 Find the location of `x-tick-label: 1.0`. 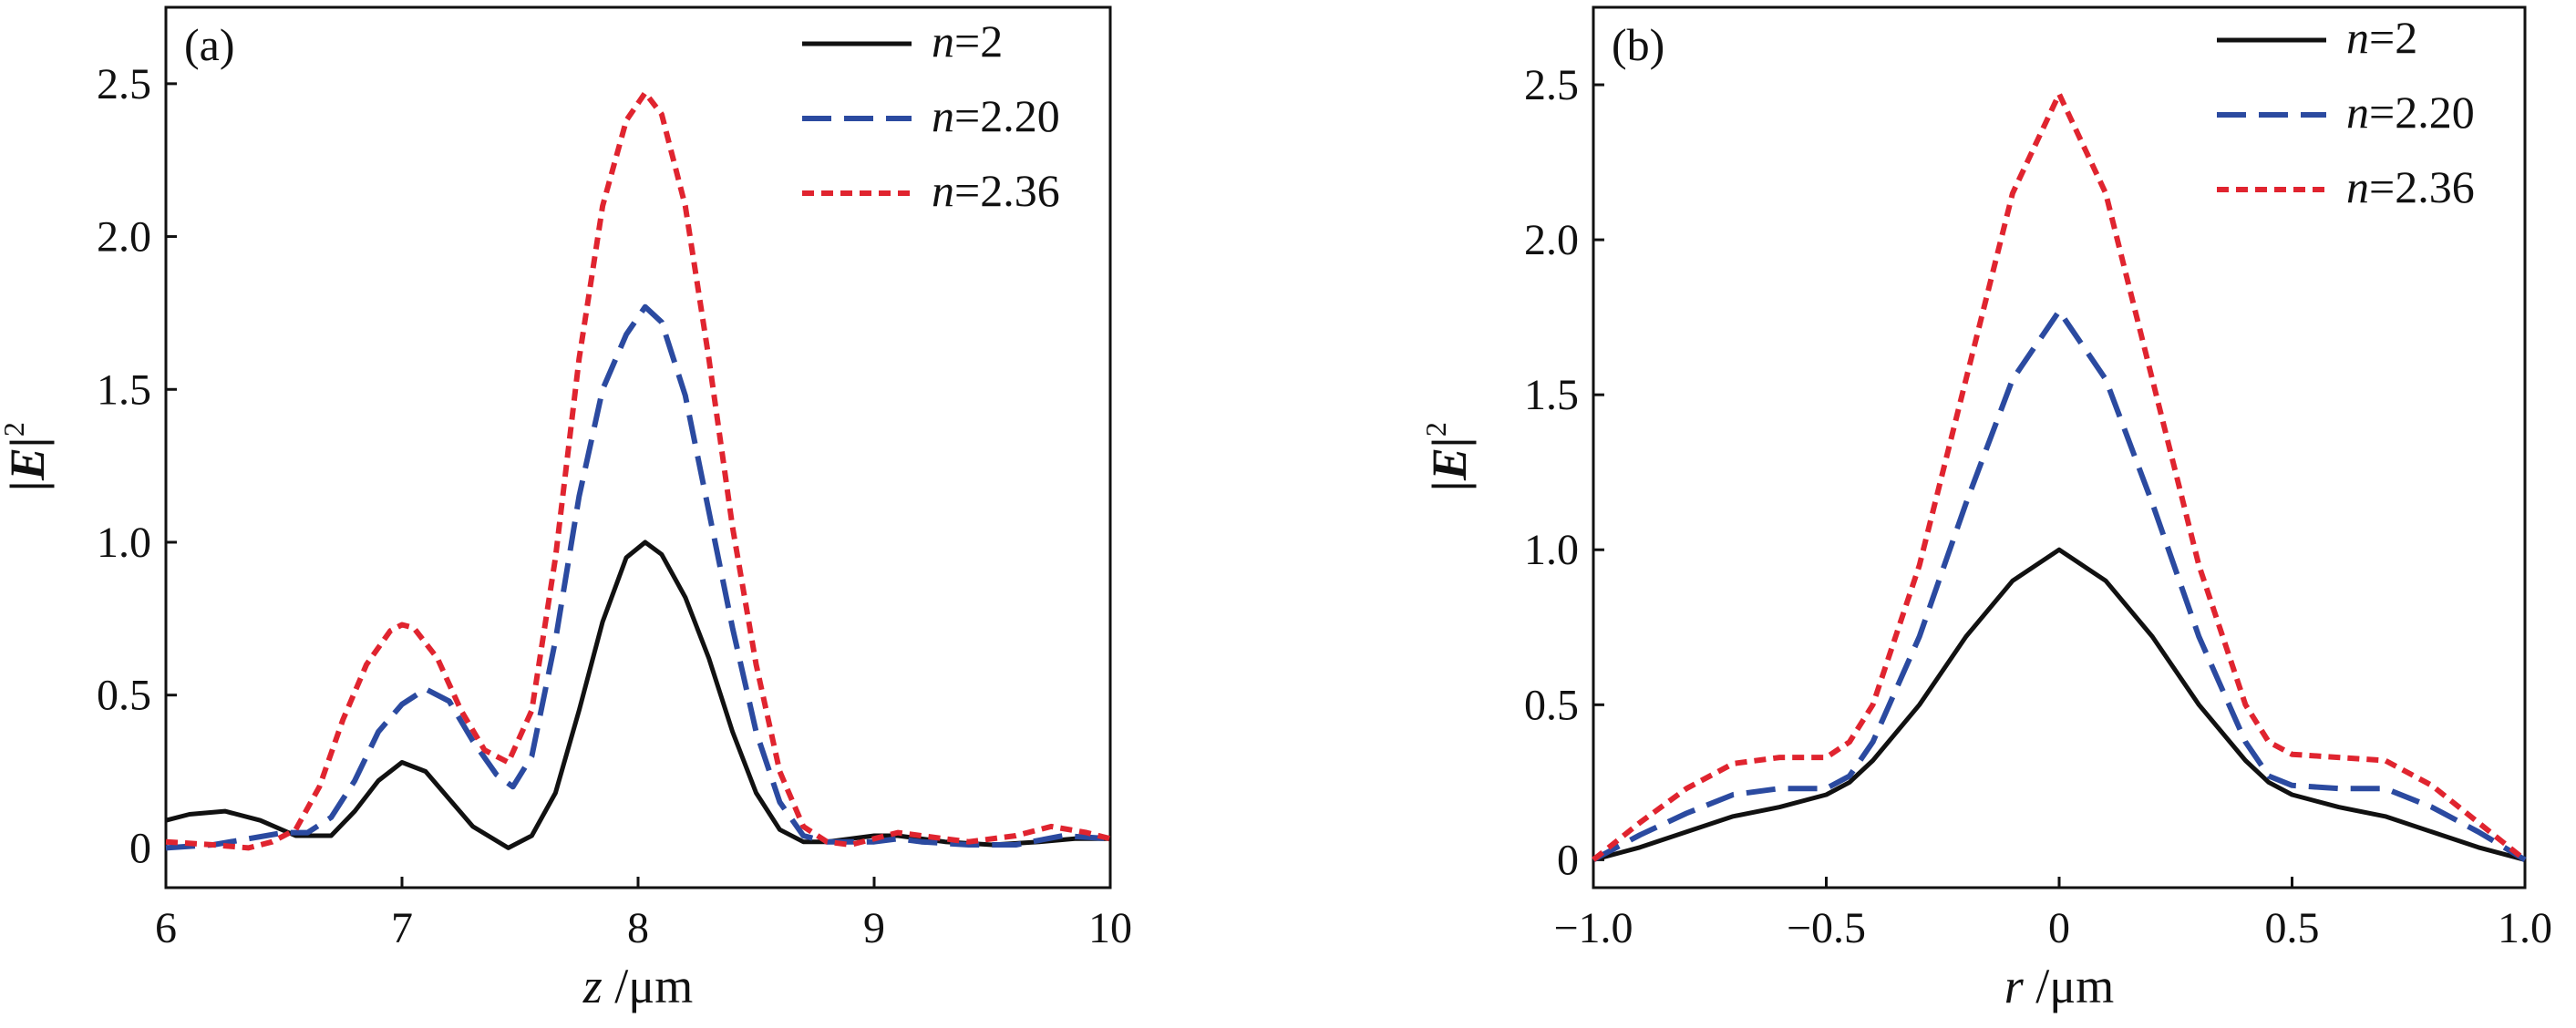

x-tick-label: 1.0 is located at coordinates (2525, 928).